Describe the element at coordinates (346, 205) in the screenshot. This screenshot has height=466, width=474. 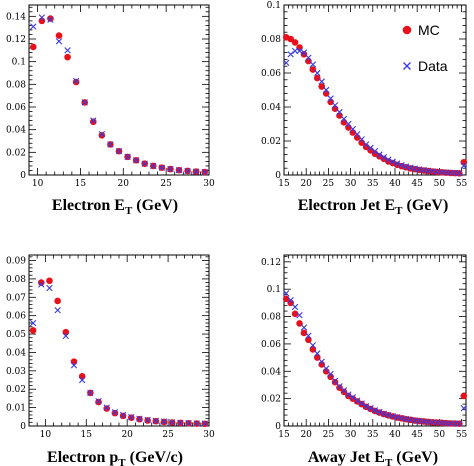
I see `x-axis-label-main: Electron Jet E` at that location.